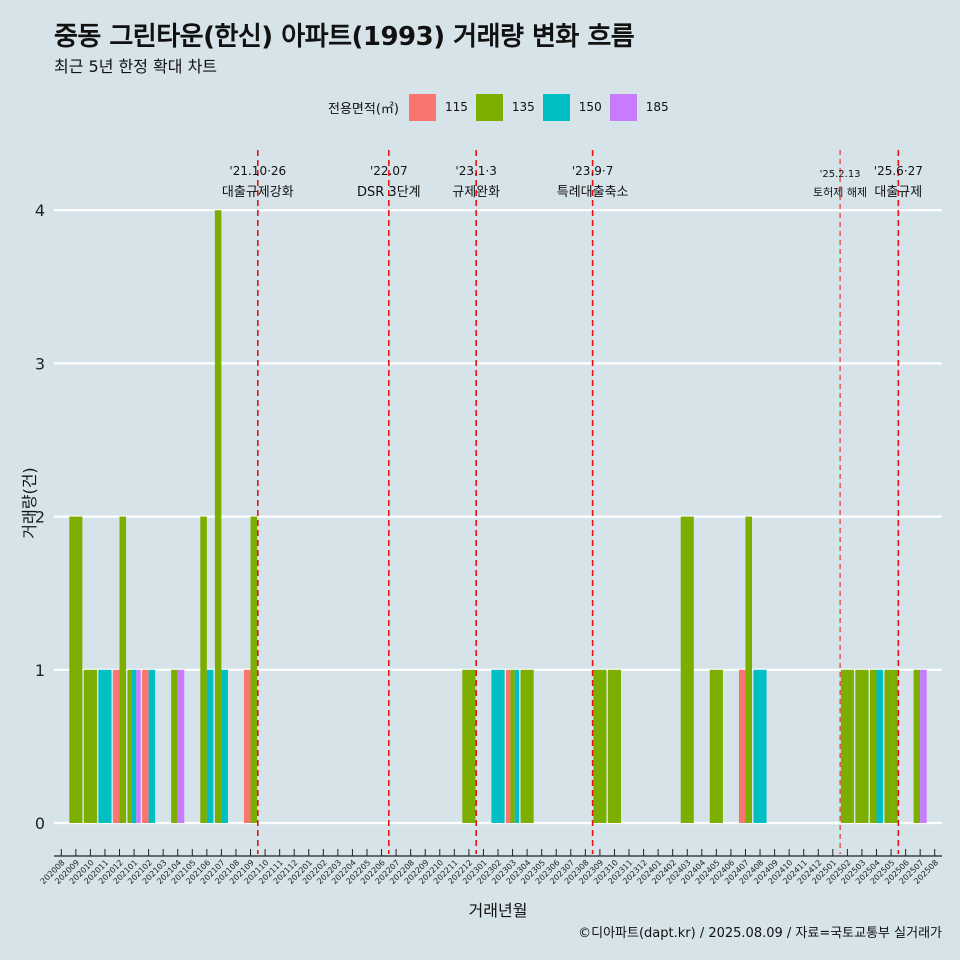  What do you see at coordinates (593, 192) in the screenshot?
I see `event-label-202309: 특례대출축소` at bounding box center [593, 192].